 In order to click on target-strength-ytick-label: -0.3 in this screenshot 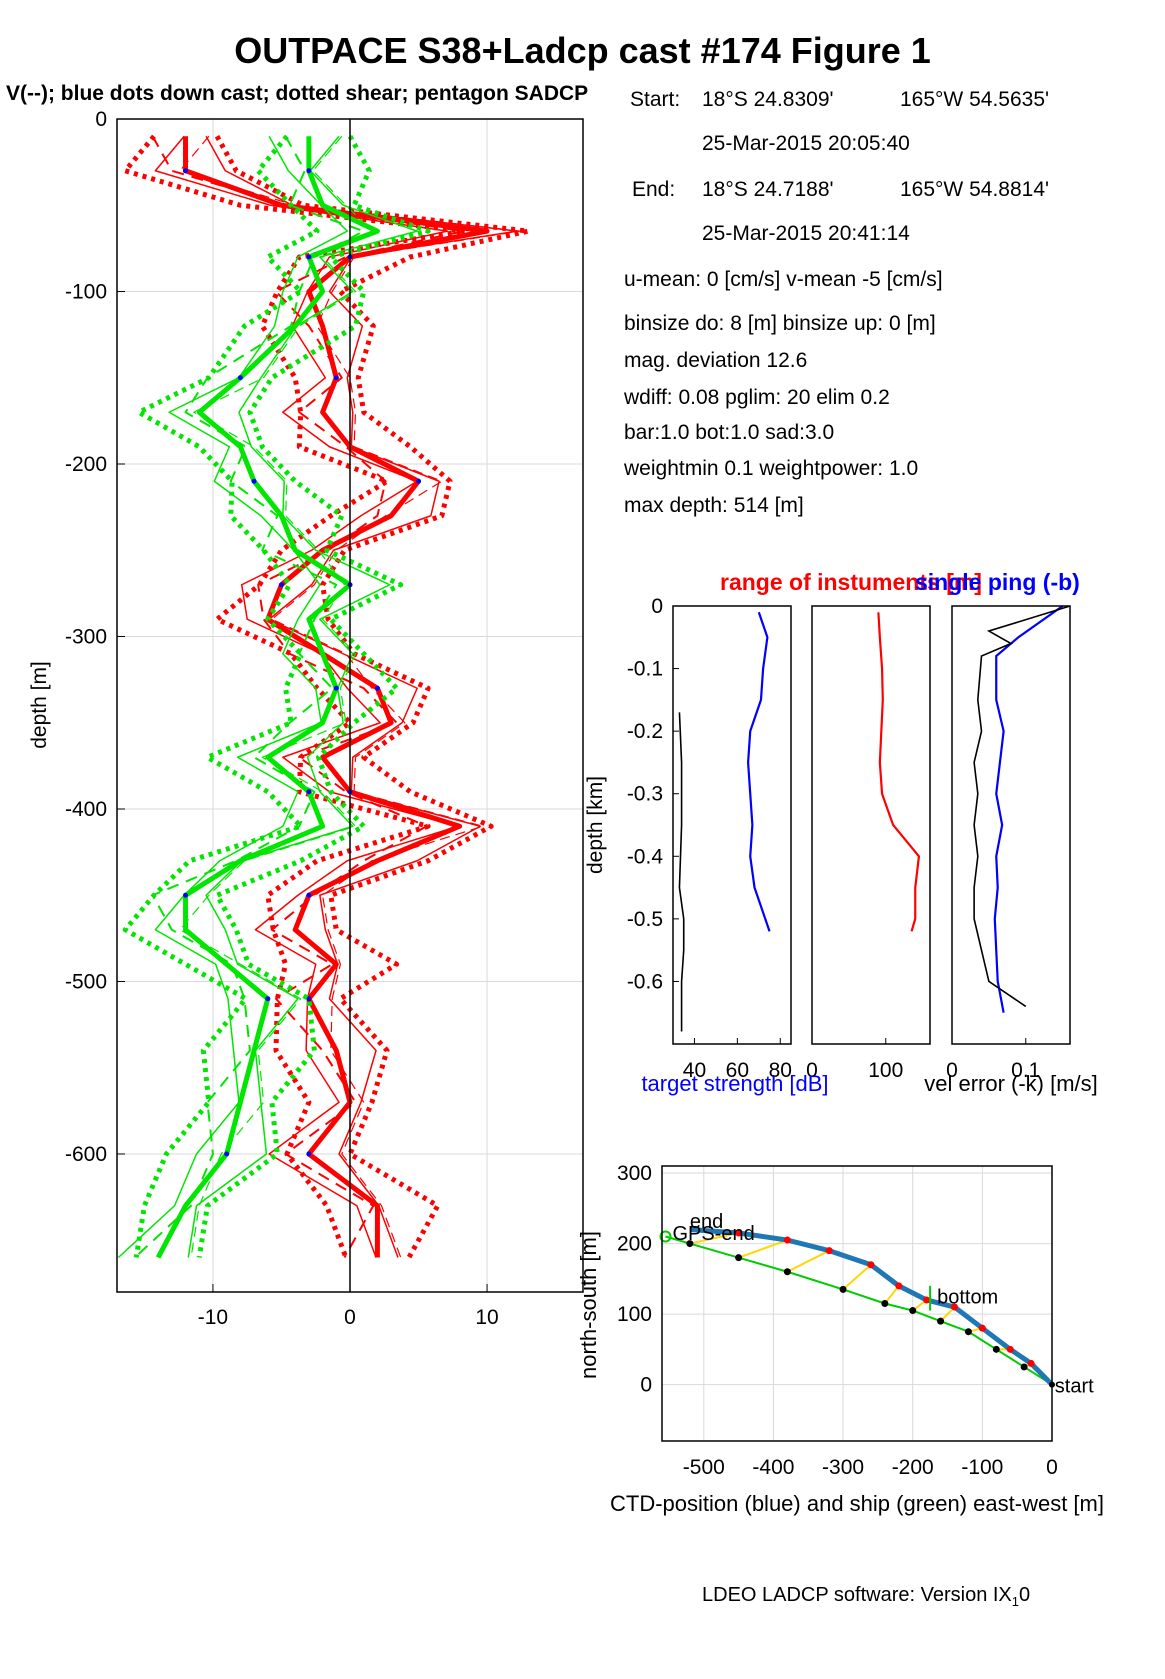, I will do `click(645, 794)`.